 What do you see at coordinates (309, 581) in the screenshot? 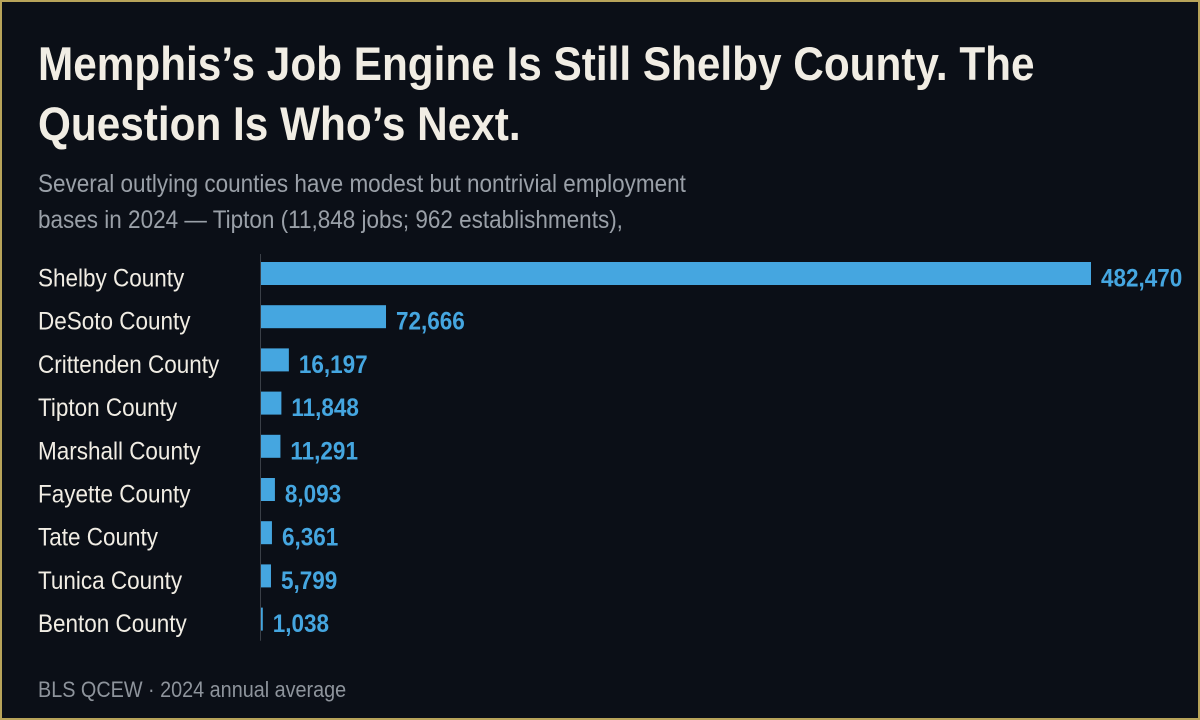
I see `value-label: 5,799` at bounding box center [309, 581].